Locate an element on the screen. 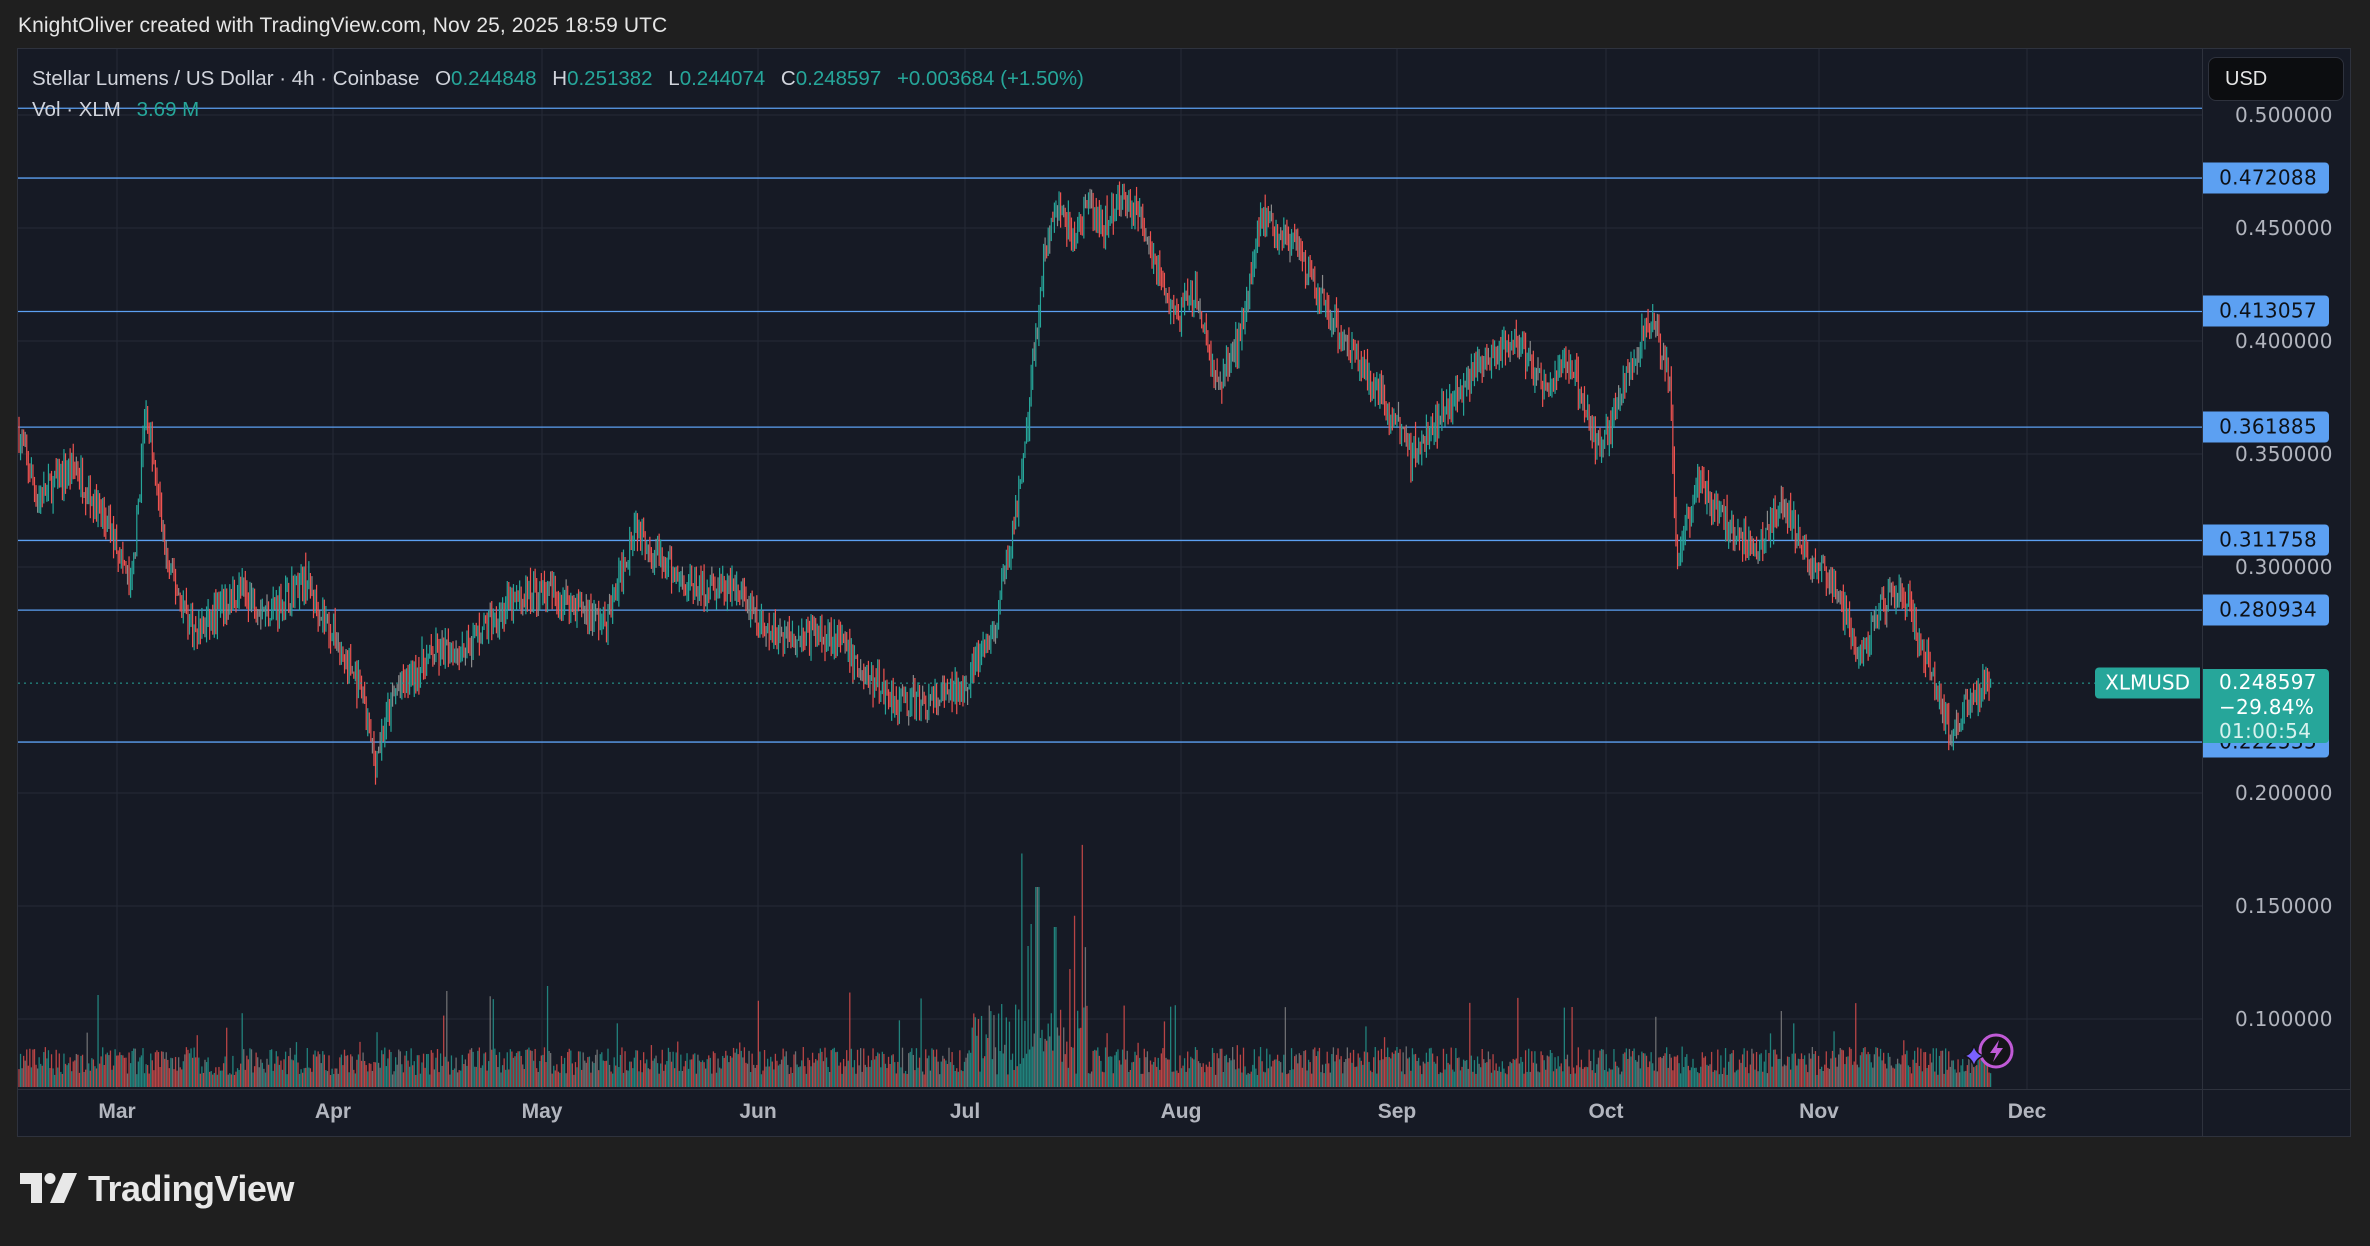 This screenshot has width=2370, height=1246. month-label: Jul is located at coordinates (965, 1111).